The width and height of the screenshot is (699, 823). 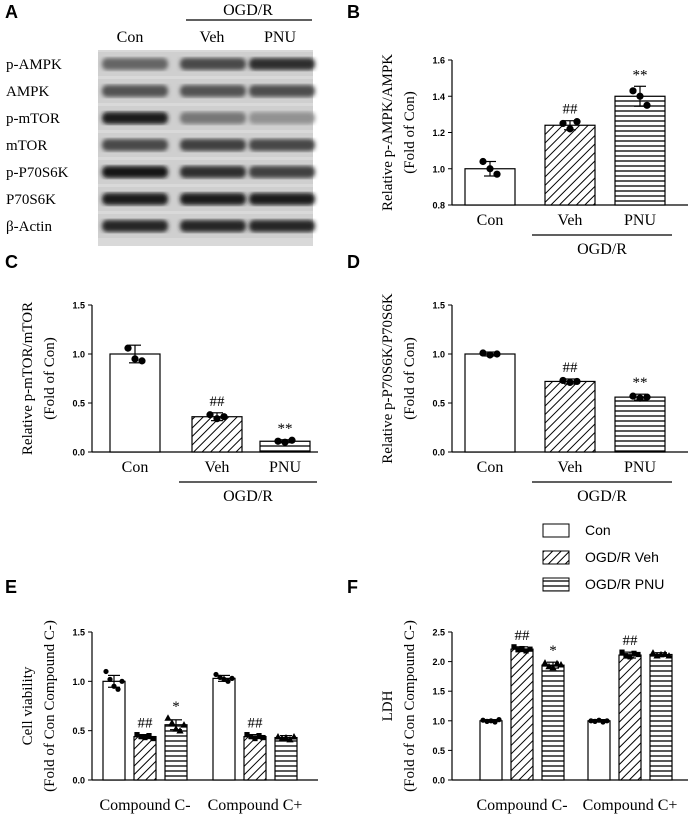 What do you see at coordinates (11, 262) in the screenshot?
I see `panel-label-c: C` at bounding box center [11, 262].